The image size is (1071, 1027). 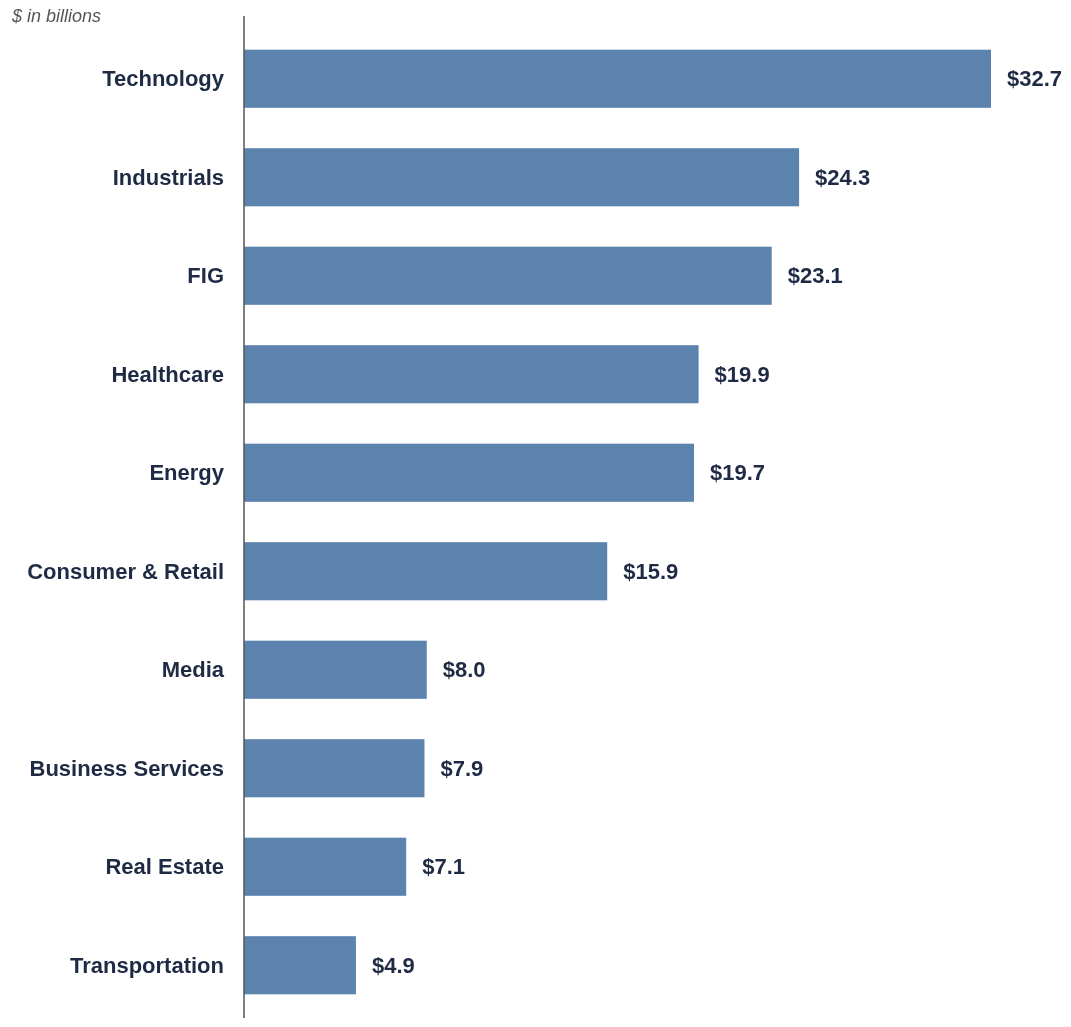 What do you see at coordinates (444, 867) in the screenshot?
I see `data-label: $7.1` at bounding box center [444, 867].